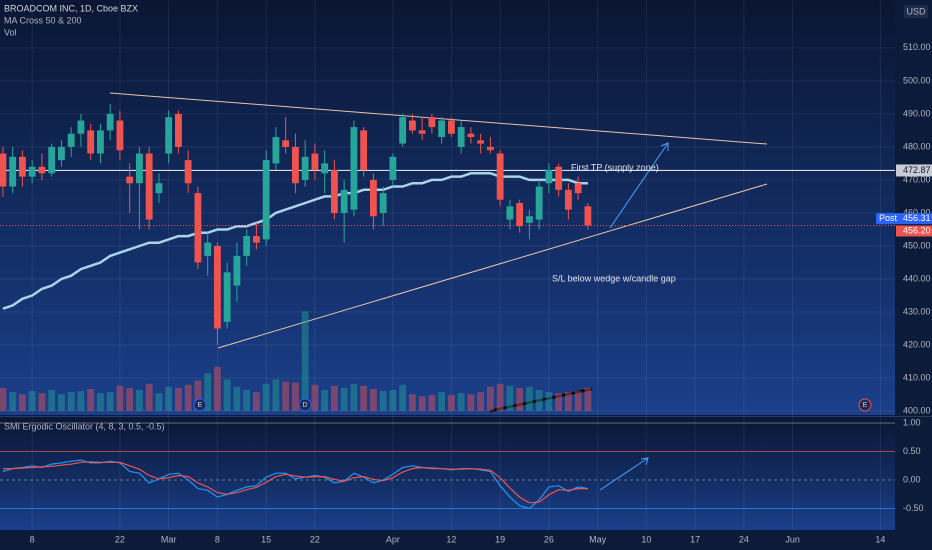 This screenshot has width=932, height=550. What do you see at coordinates (917, 146) in the screenshot?
I see `y-tick-label: 480.00` at bounding box center [917, 146].